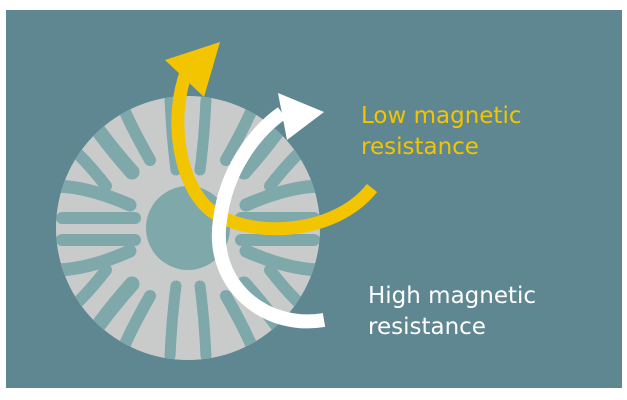 This screenshot has width=627, height=400. Describe the element at coordinates (268, 211) in the screenshot. I see `high-resistance-arrow` at that location.